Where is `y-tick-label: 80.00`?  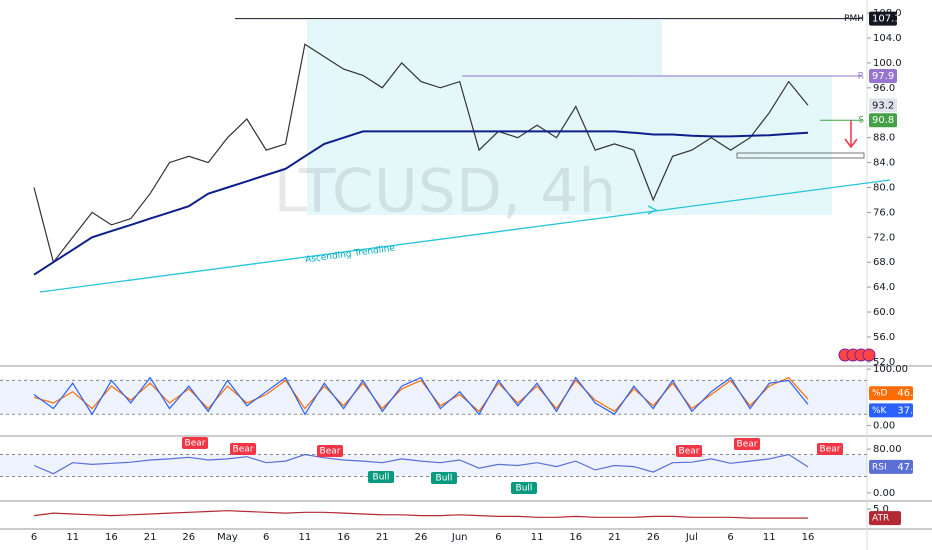
y-tick-label: 80.00 is located at coordinates (887, 449).